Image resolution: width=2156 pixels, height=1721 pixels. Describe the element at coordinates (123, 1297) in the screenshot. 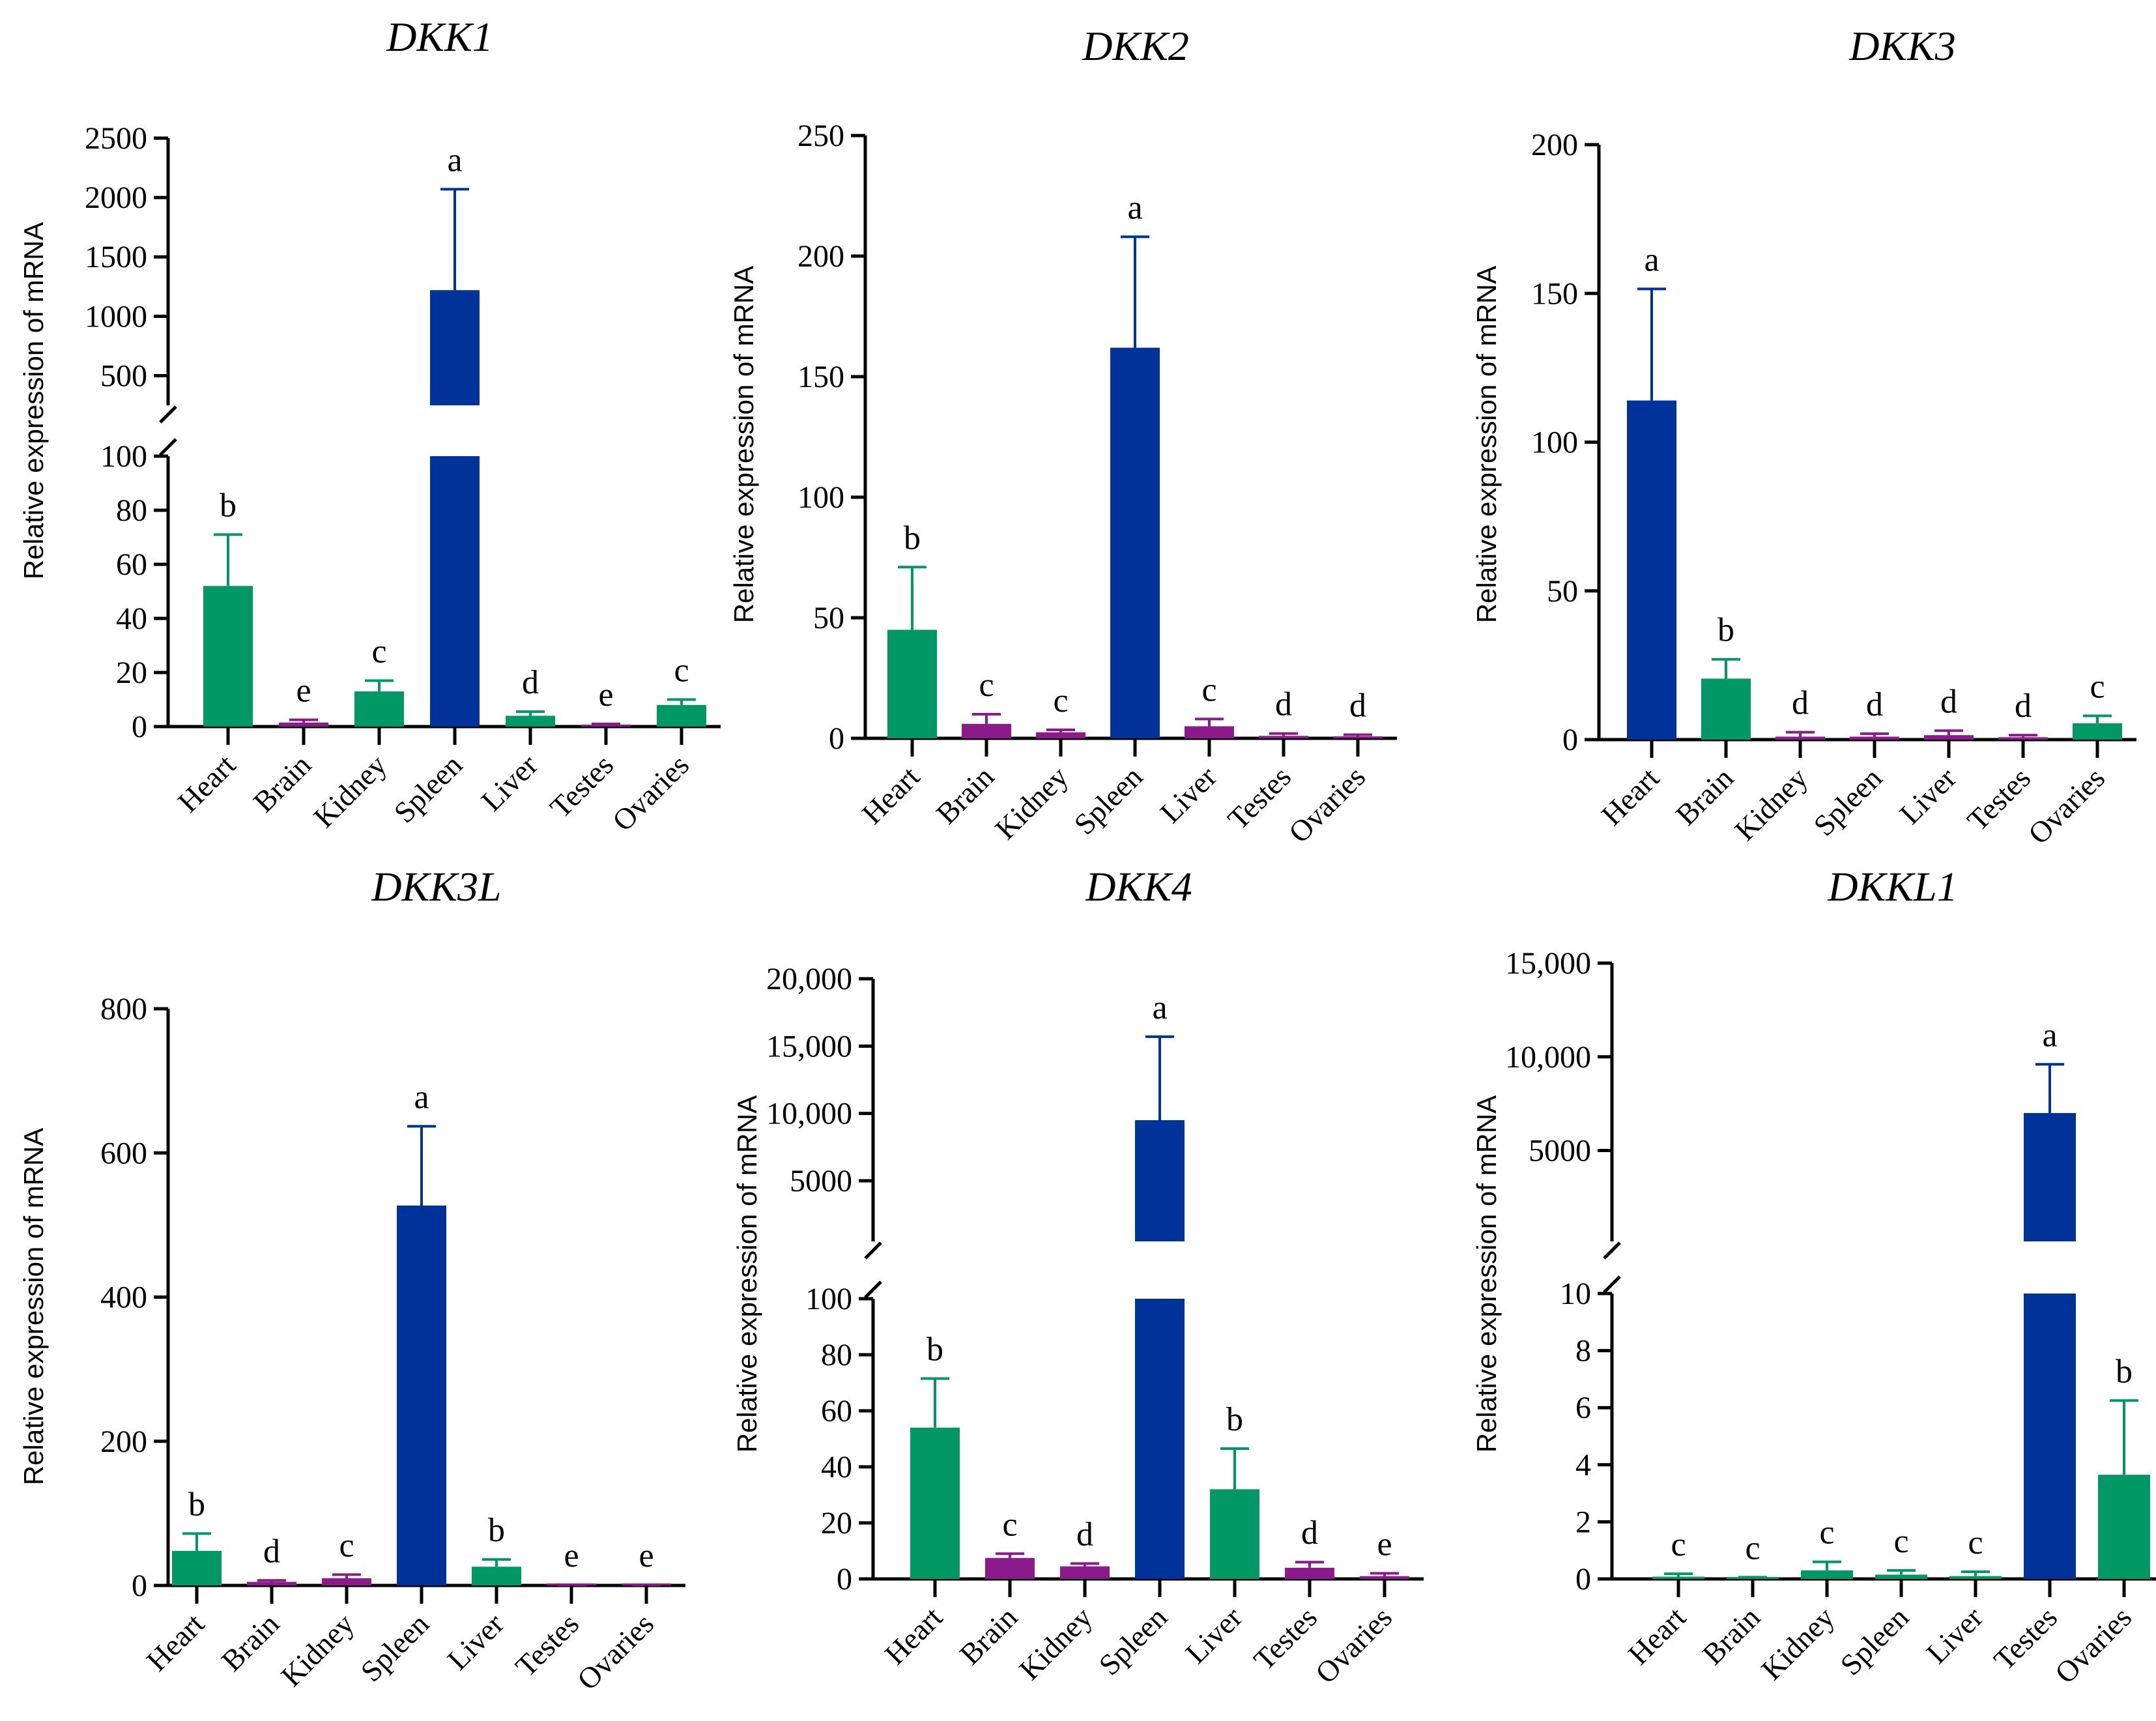

I see `y-tick-label: 400` at that location.